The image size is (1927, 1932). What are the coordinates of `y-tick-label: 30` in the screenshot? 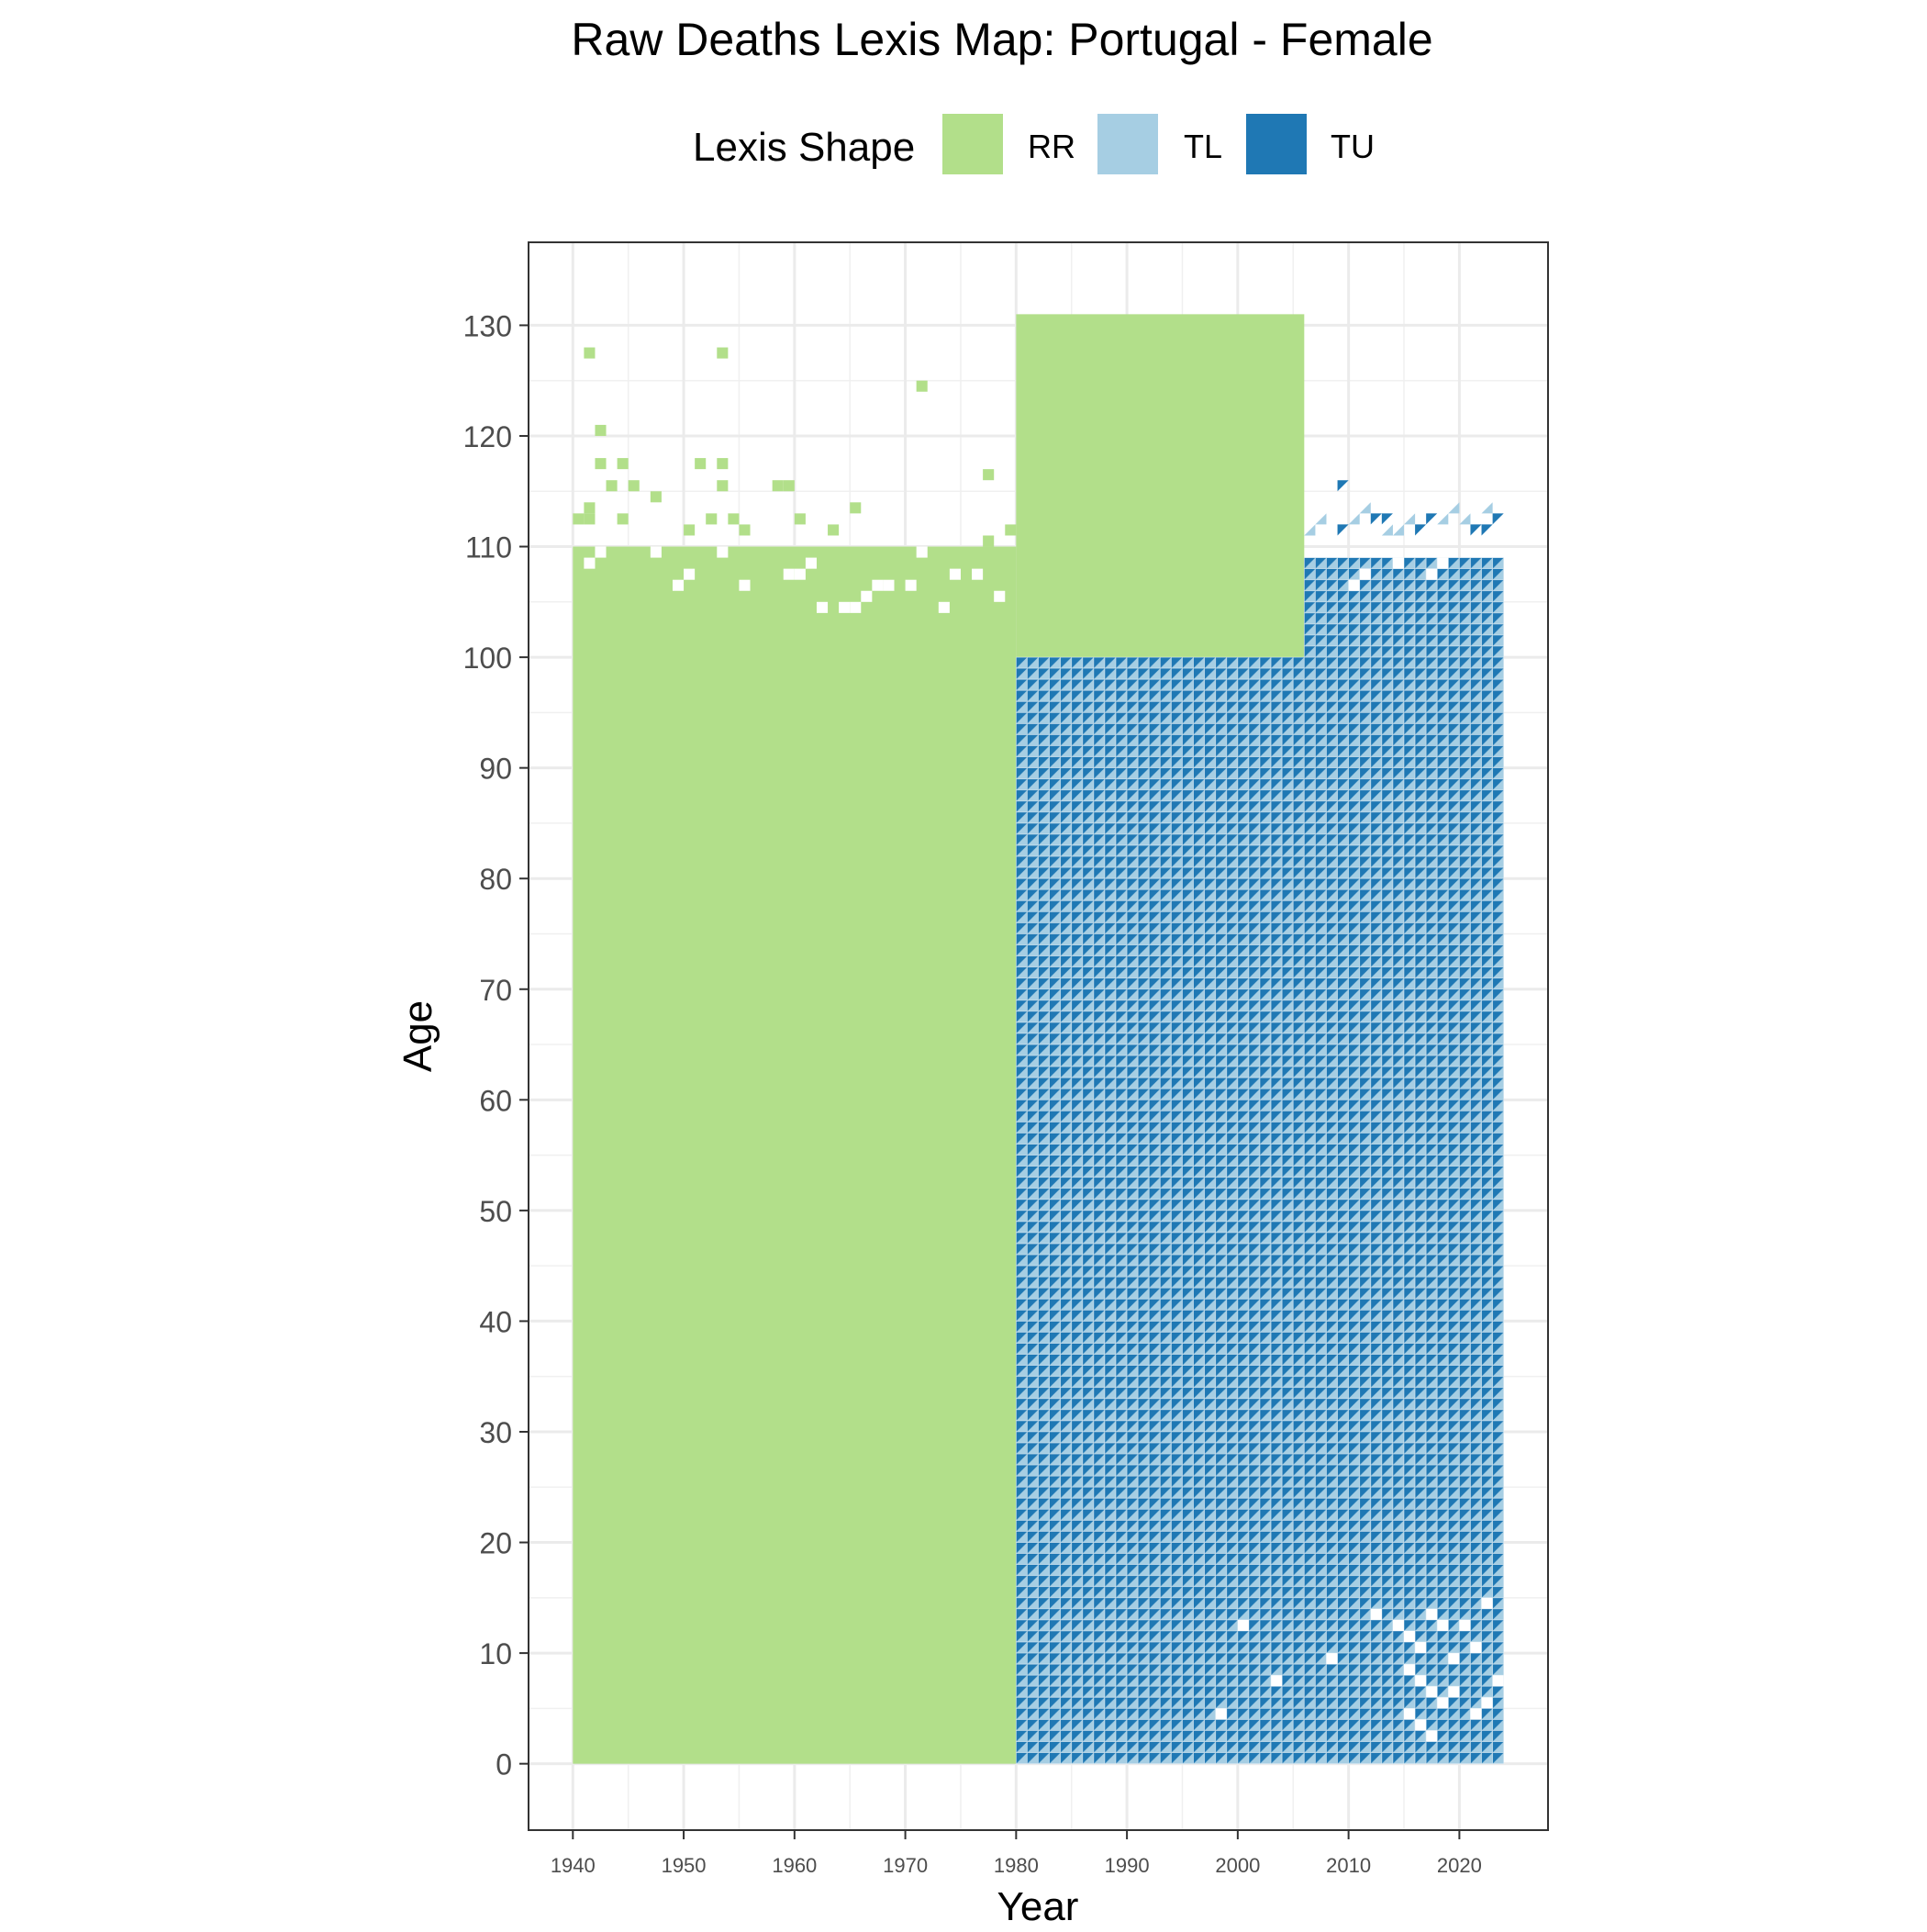 It's located at (495, 1432).